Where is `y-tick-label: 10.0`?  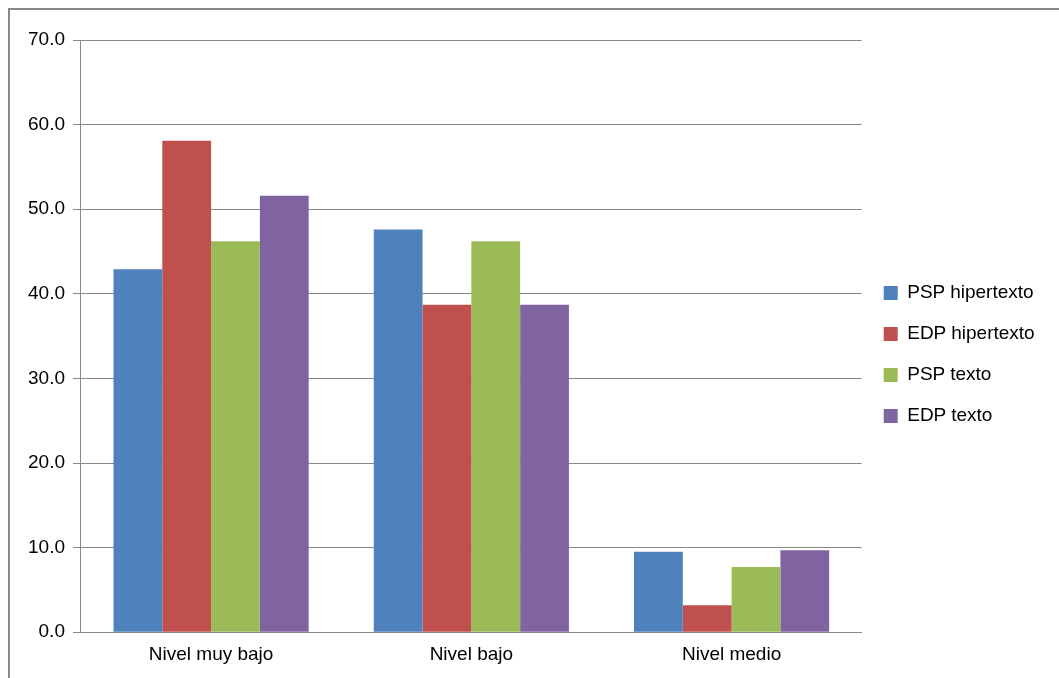 y-tick-label: 10.0 is located at coordinates (46, 546).